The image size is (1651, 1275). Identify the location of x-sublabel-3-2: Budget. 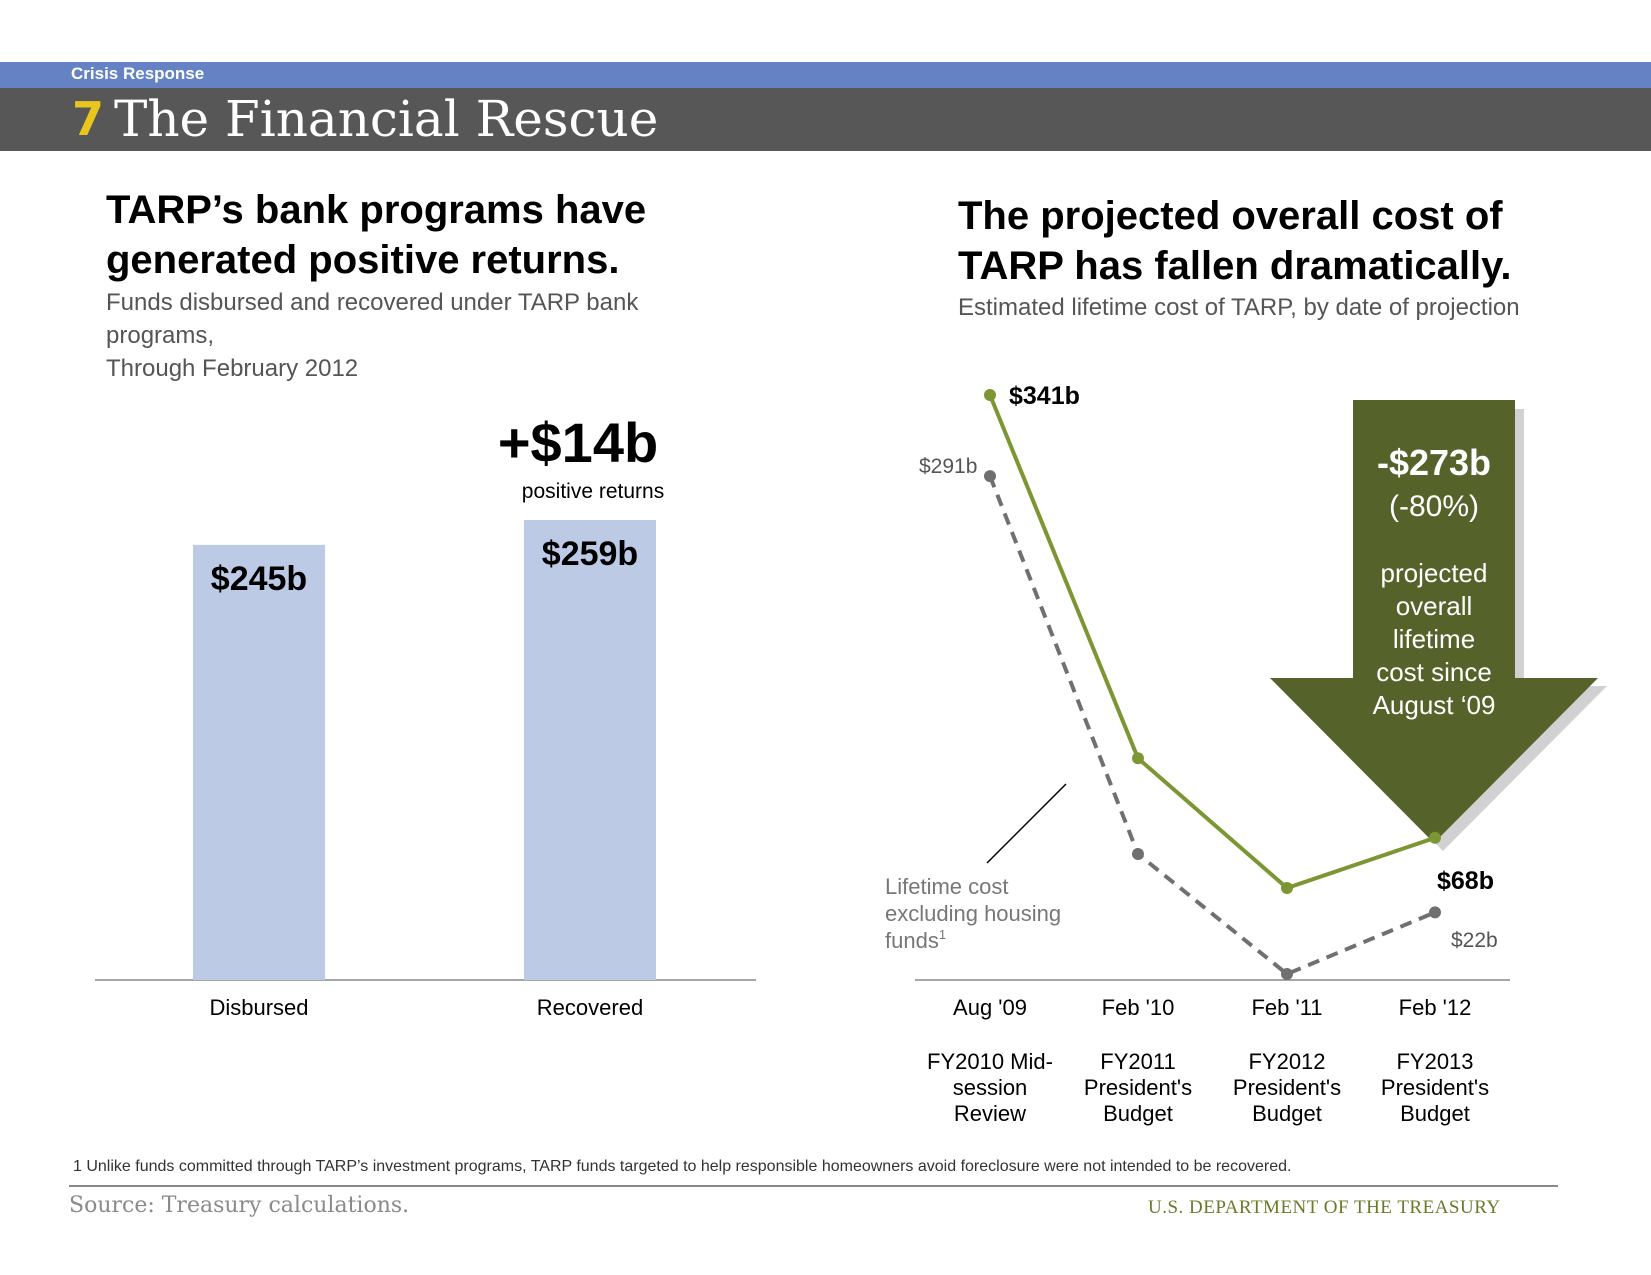
(1435, 1113).